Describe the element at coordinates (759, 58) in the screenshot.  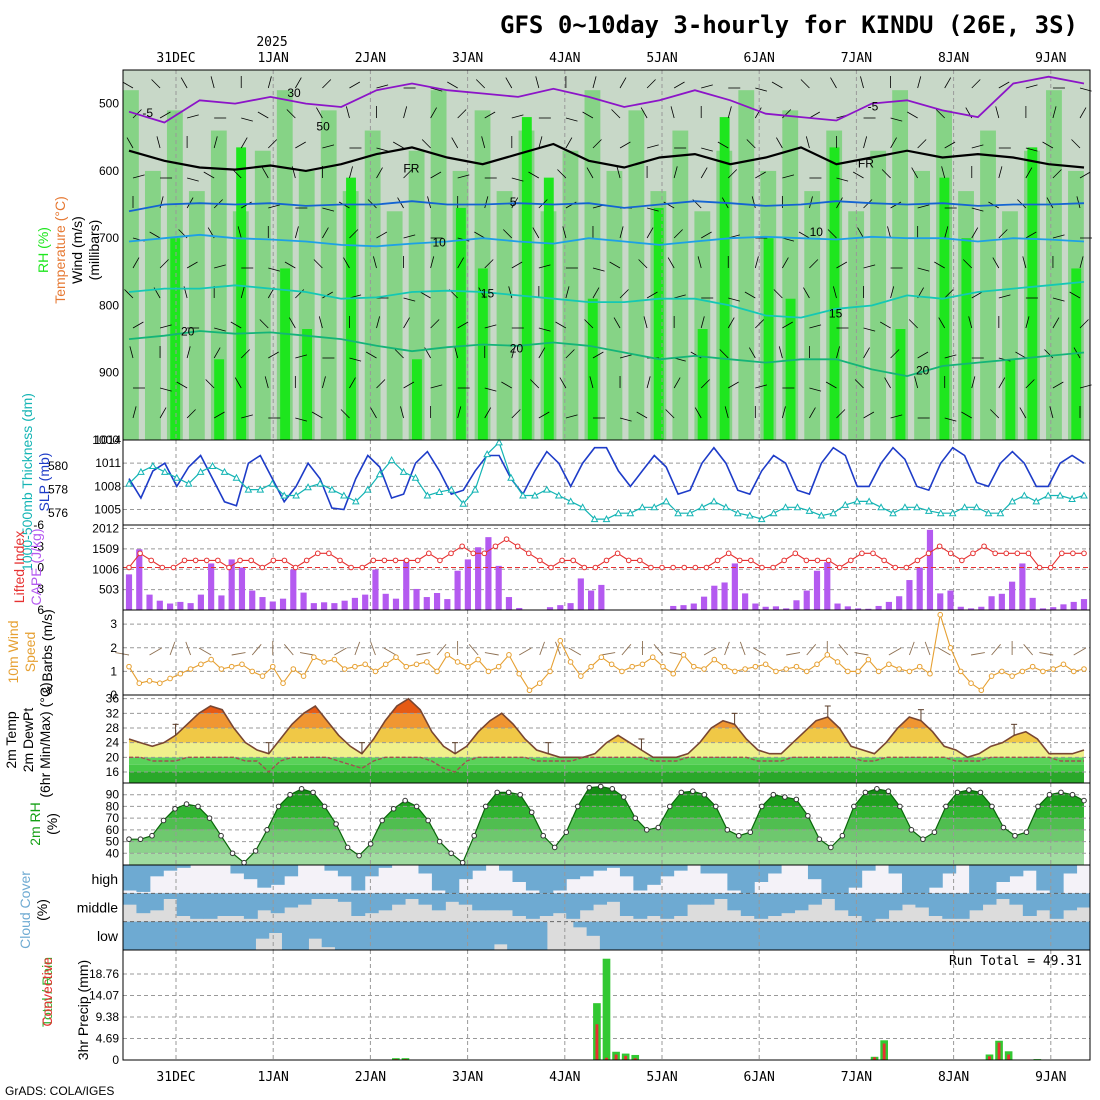
I see `top-date-label: 6JAN` at that location.